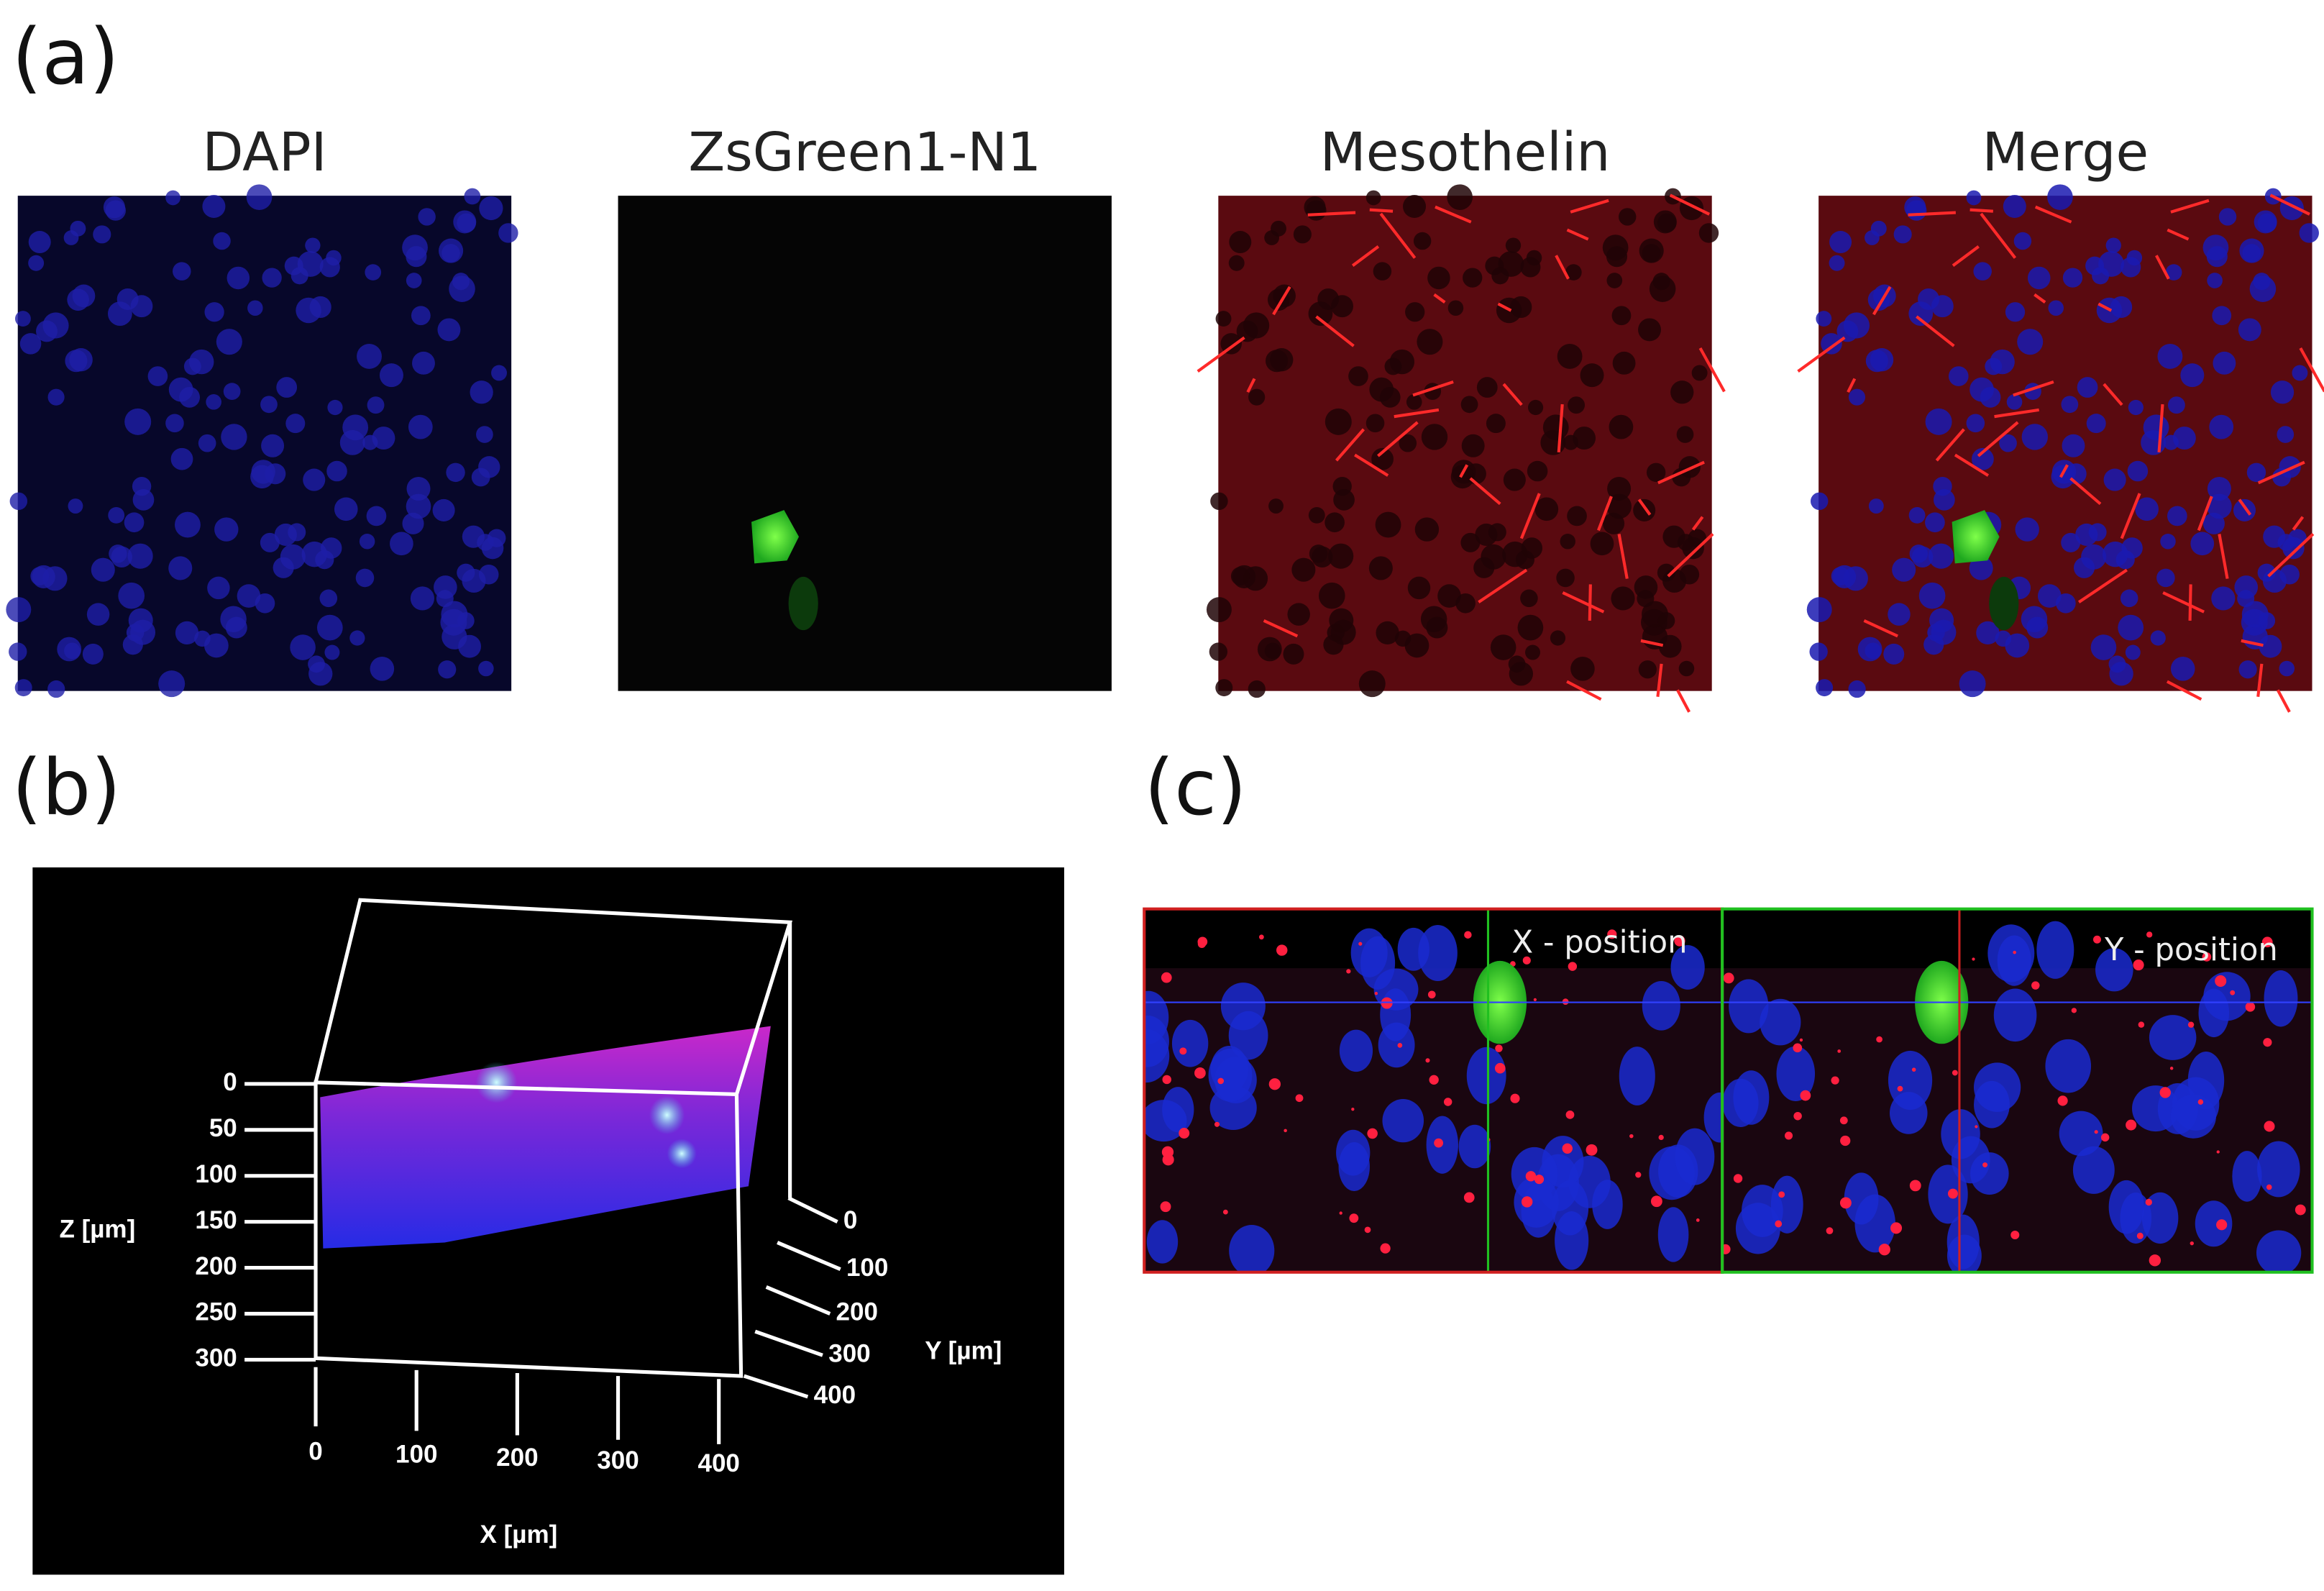  What do you see at coordinates (1465, 152) in the screenshot?
I see `image-title: Mesothelin` at bounding box center [1465, 152].